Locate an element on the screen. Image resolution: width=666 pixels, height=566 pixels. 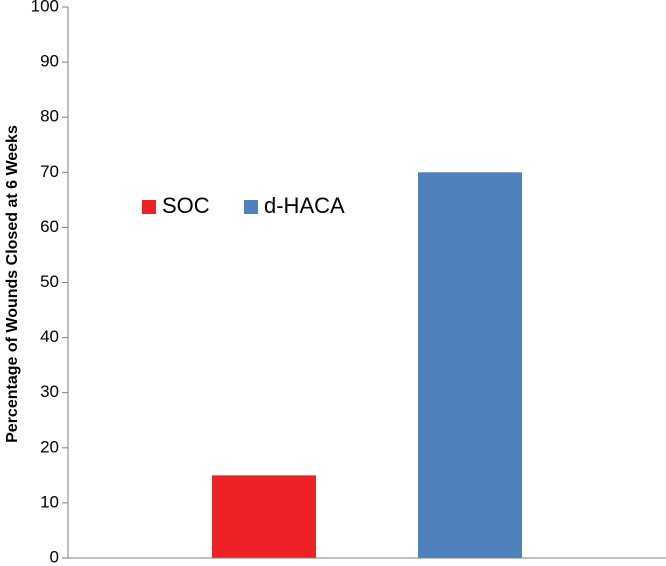
y-tick-label: 100 is located at coordinates (45, 7).